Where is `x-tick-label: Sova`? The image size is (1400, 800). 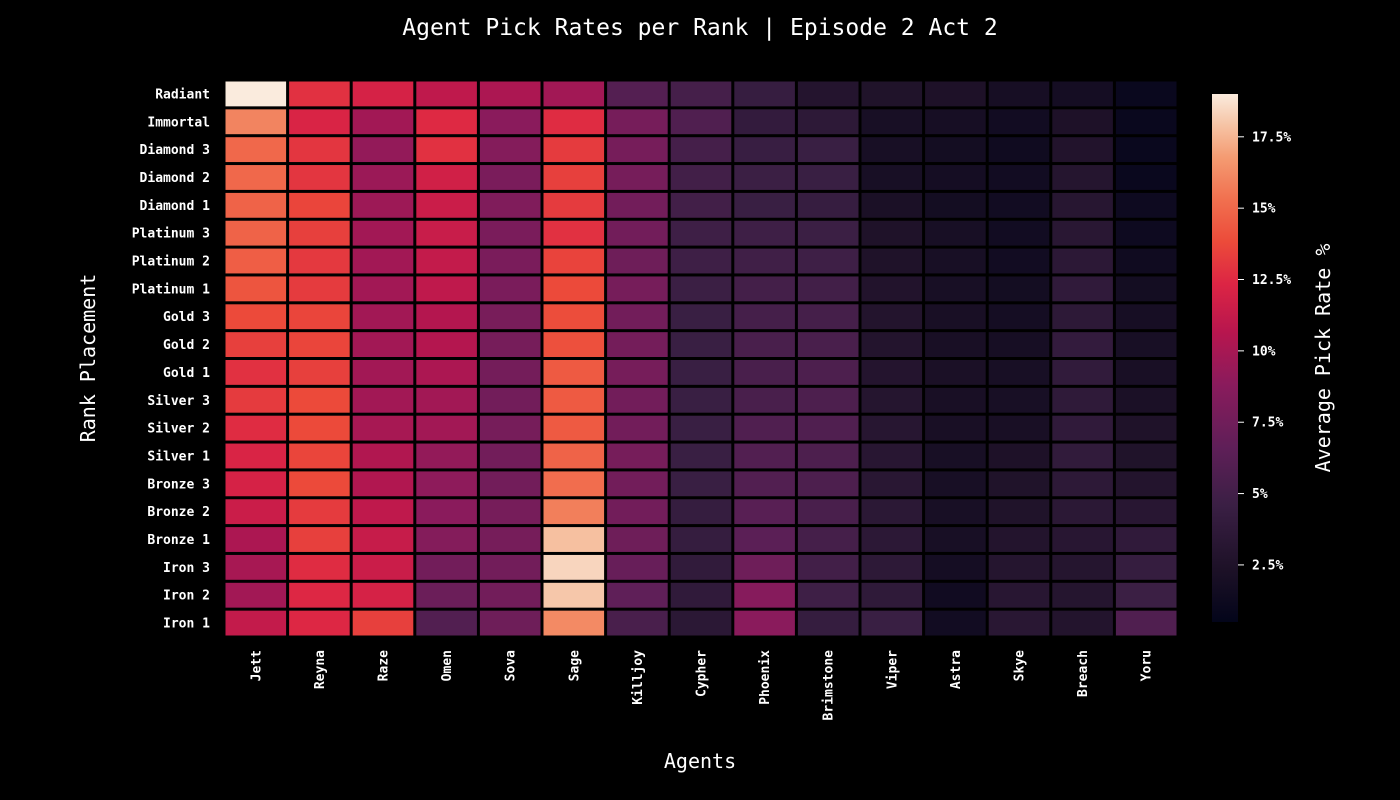 x-tick-label: Sova is located at coordinates (511, 665).